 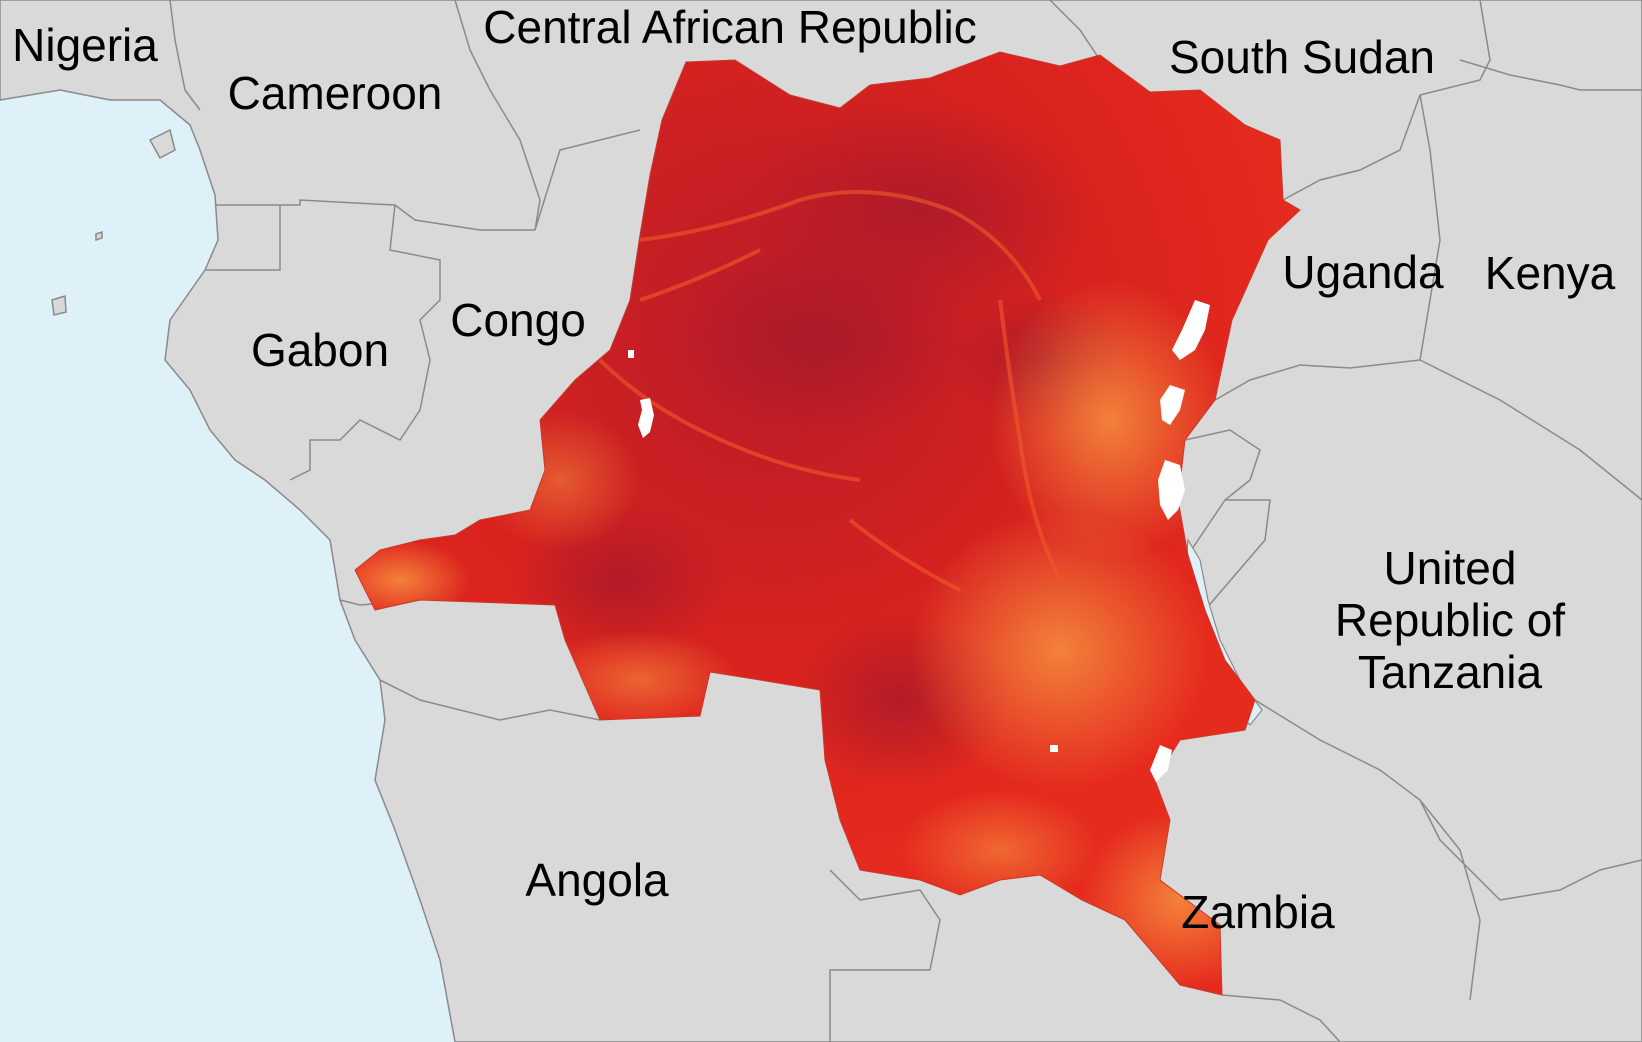 What do you see at coordinates (1171, 490) in the screenshot?
I see `lake-kivu` at bounding box center [1171, 490].